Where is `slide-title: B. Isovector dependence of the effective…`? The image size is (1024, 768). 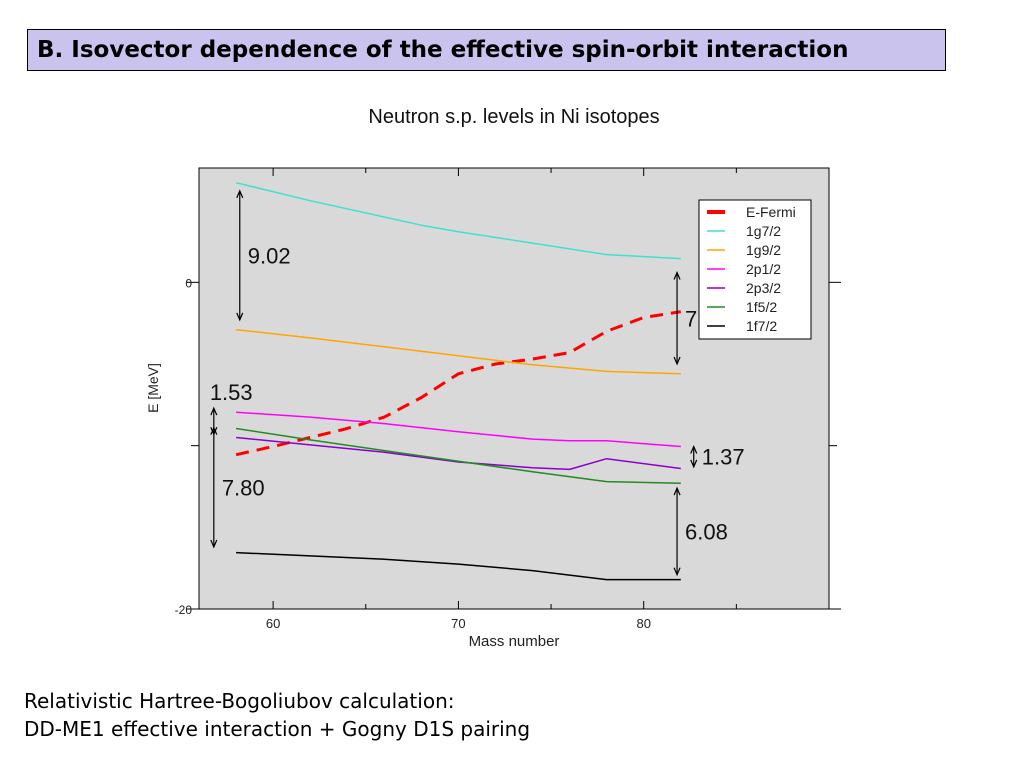
slide-title: B. Isovector dependence of the effective… is located at coordinates (486, 50).